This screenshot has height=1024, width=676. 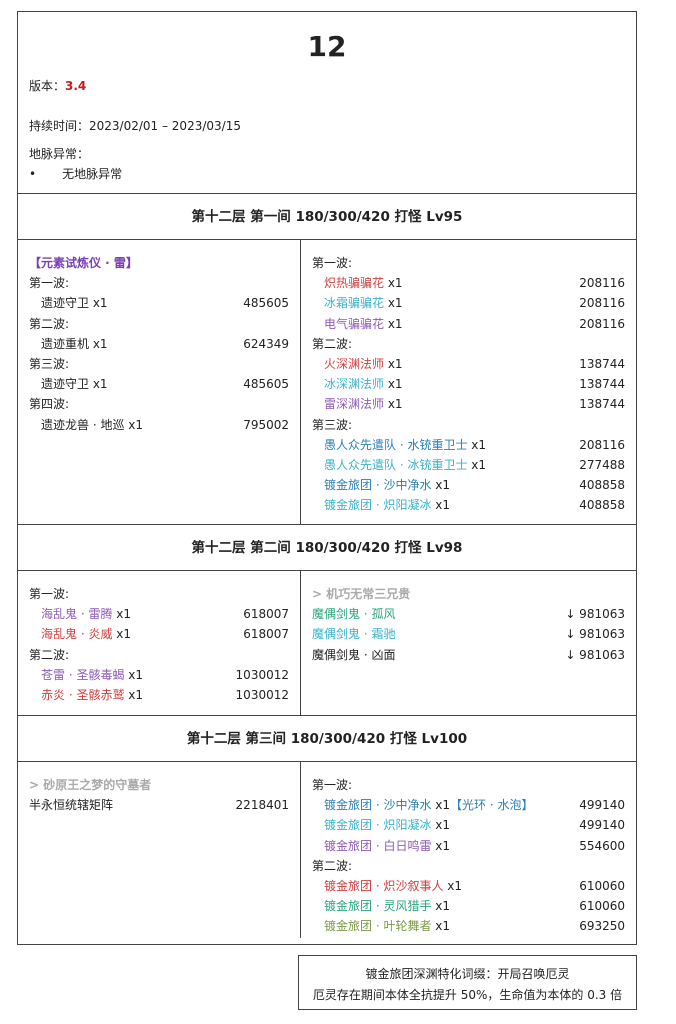 What do you see at coordinates (332, 263) in the screenshot?
I see `enemy-name: 第一波:` at bounding box center [332, 263].